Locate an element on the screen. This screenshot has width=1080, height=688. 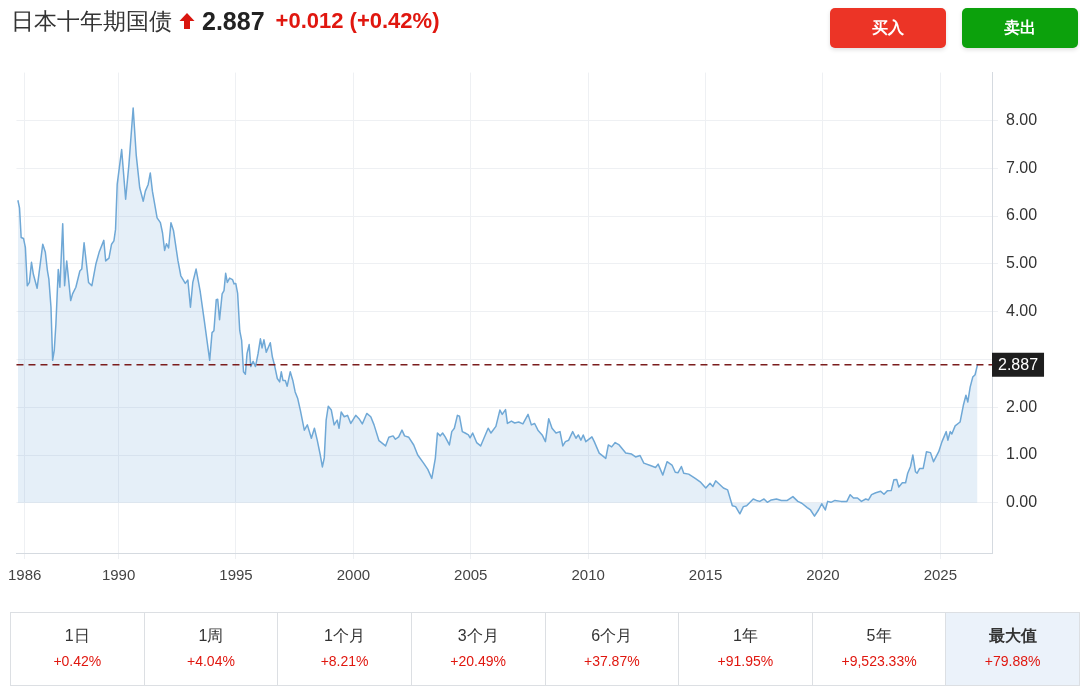
text: +20.49% is located at coordinates (478, 661).